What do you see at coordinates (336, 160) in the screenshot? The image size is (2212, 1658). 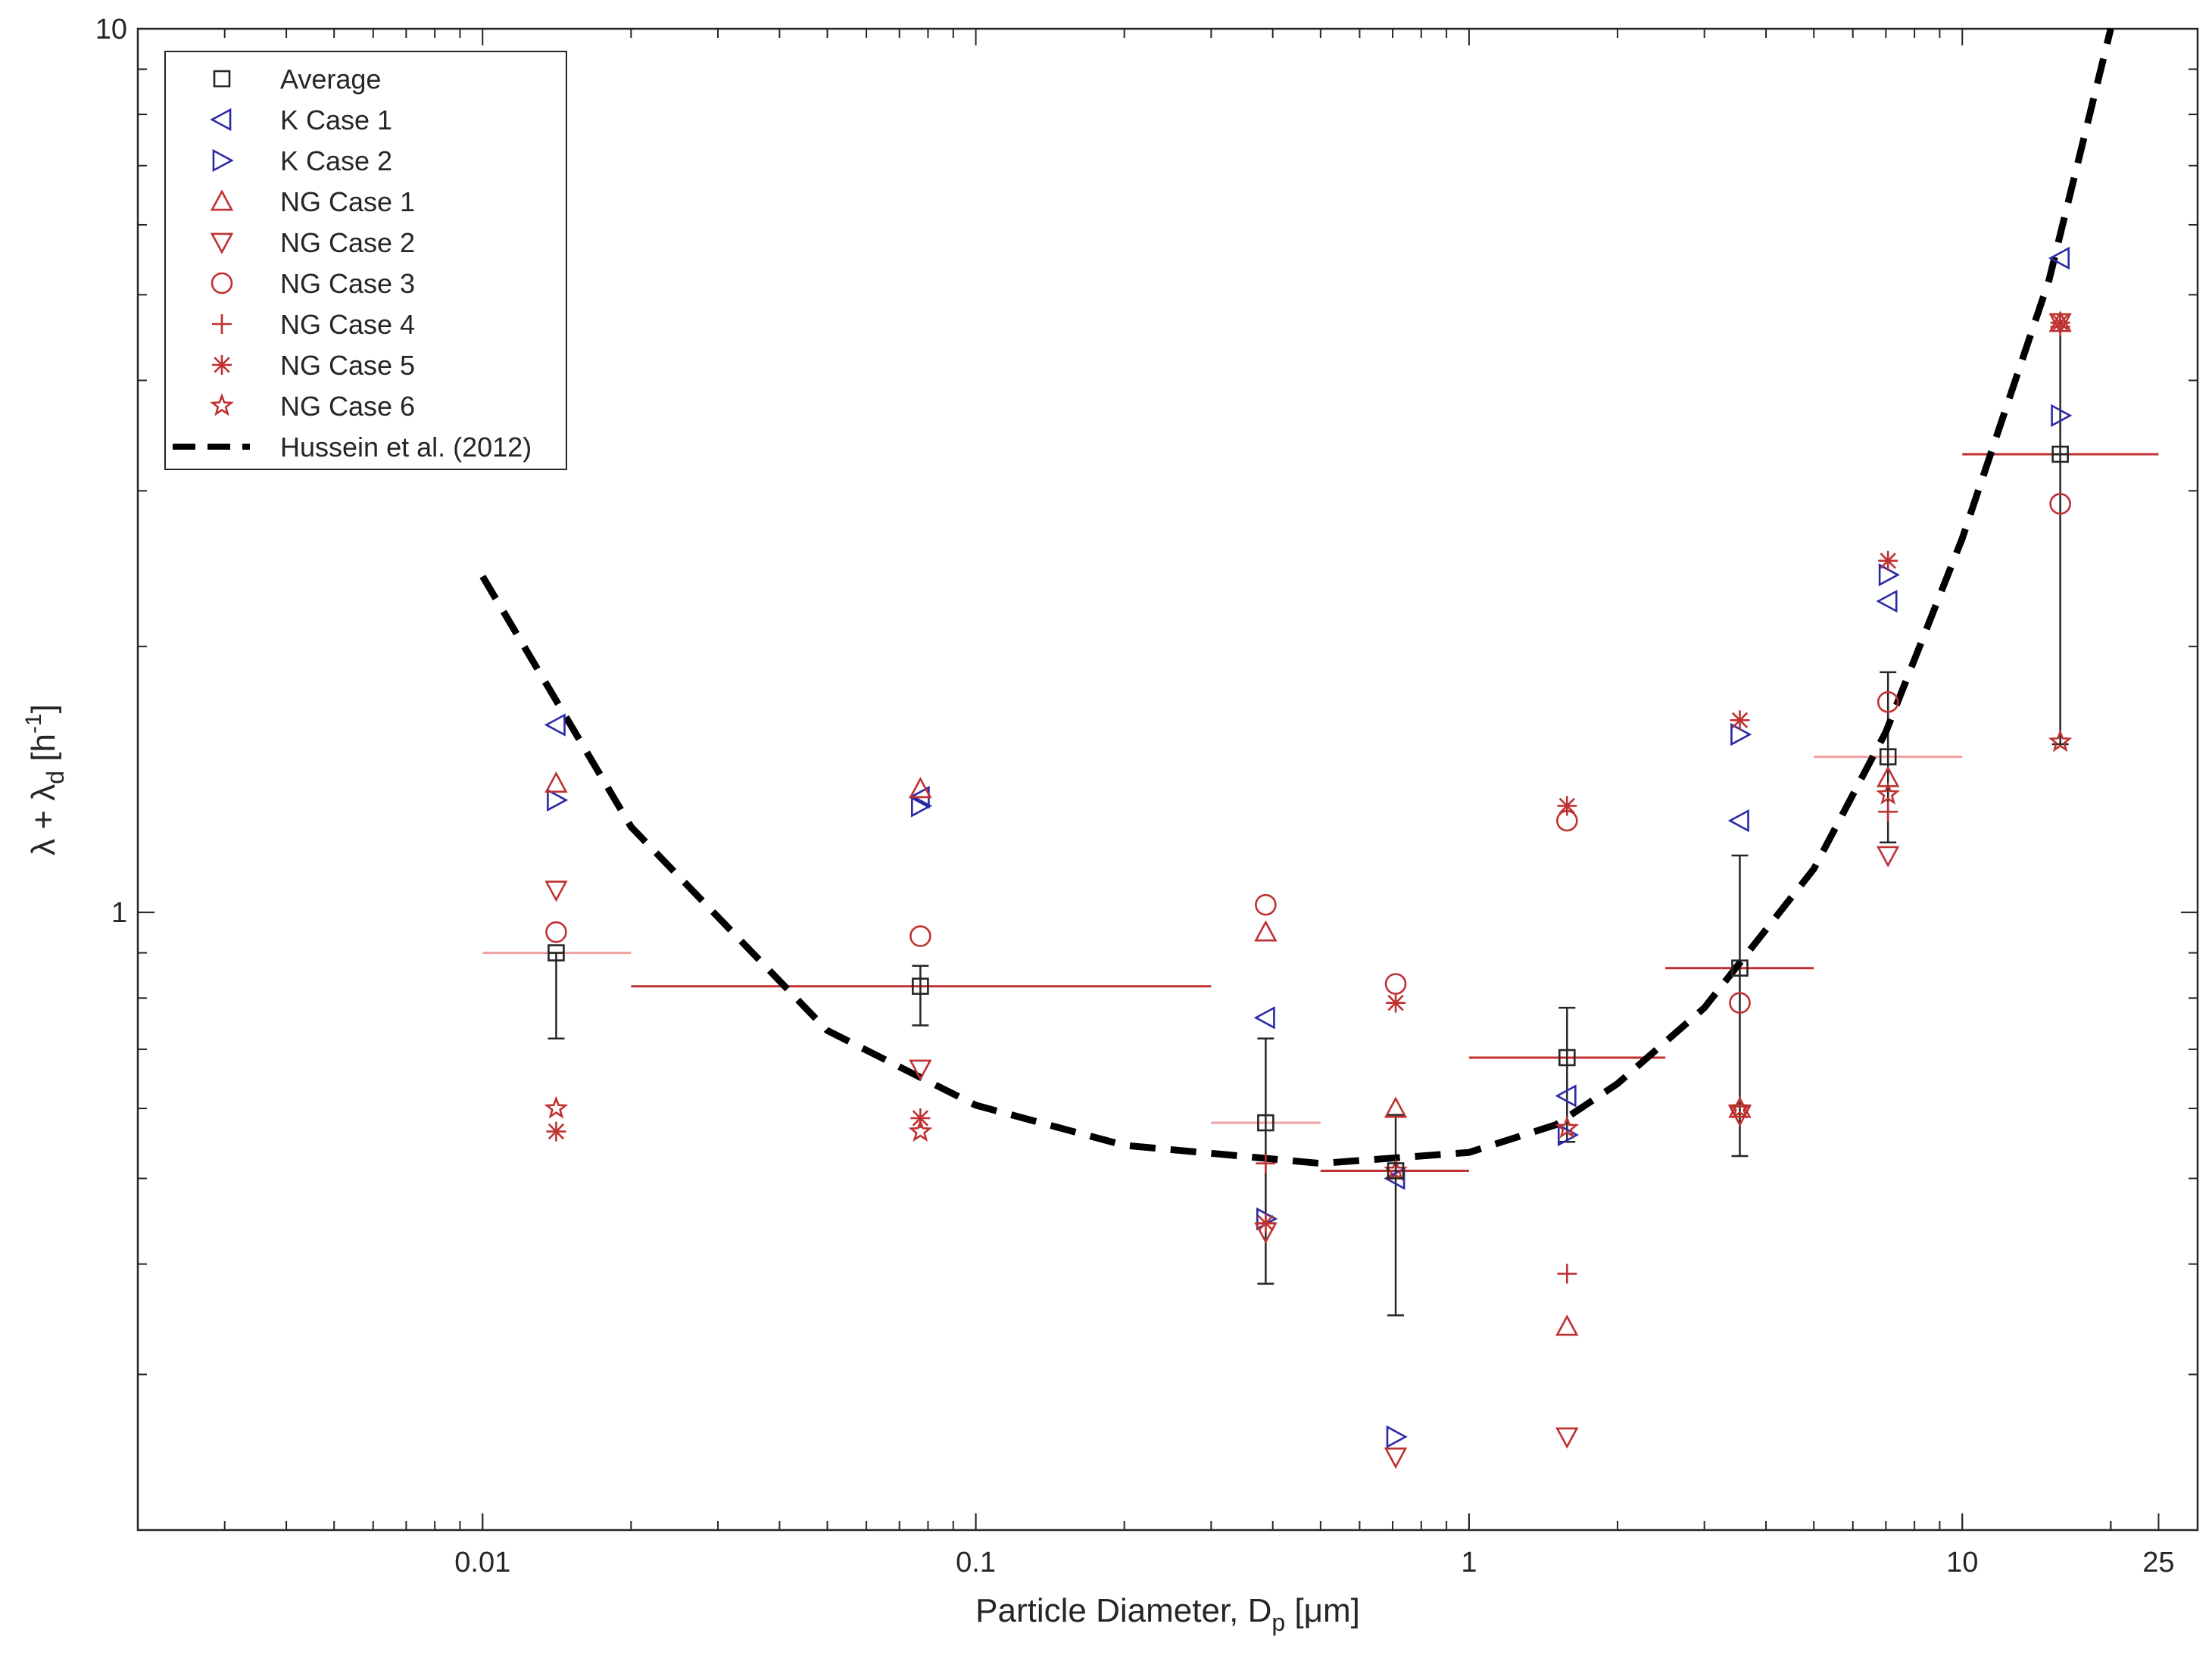 I see `legend-label: K Case 2` at bounding box center [336, 160].